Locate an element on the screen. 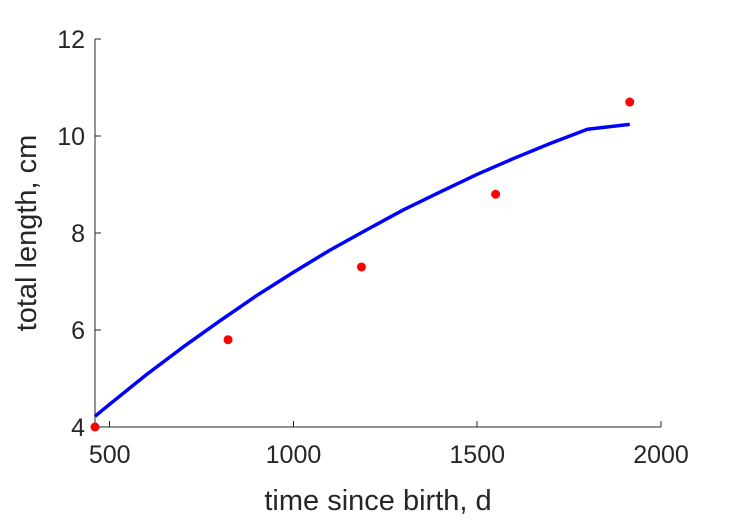 The width and height of the screenshot is (729, 521). y-tick-label: 4 is located at coordinates (78, 428).